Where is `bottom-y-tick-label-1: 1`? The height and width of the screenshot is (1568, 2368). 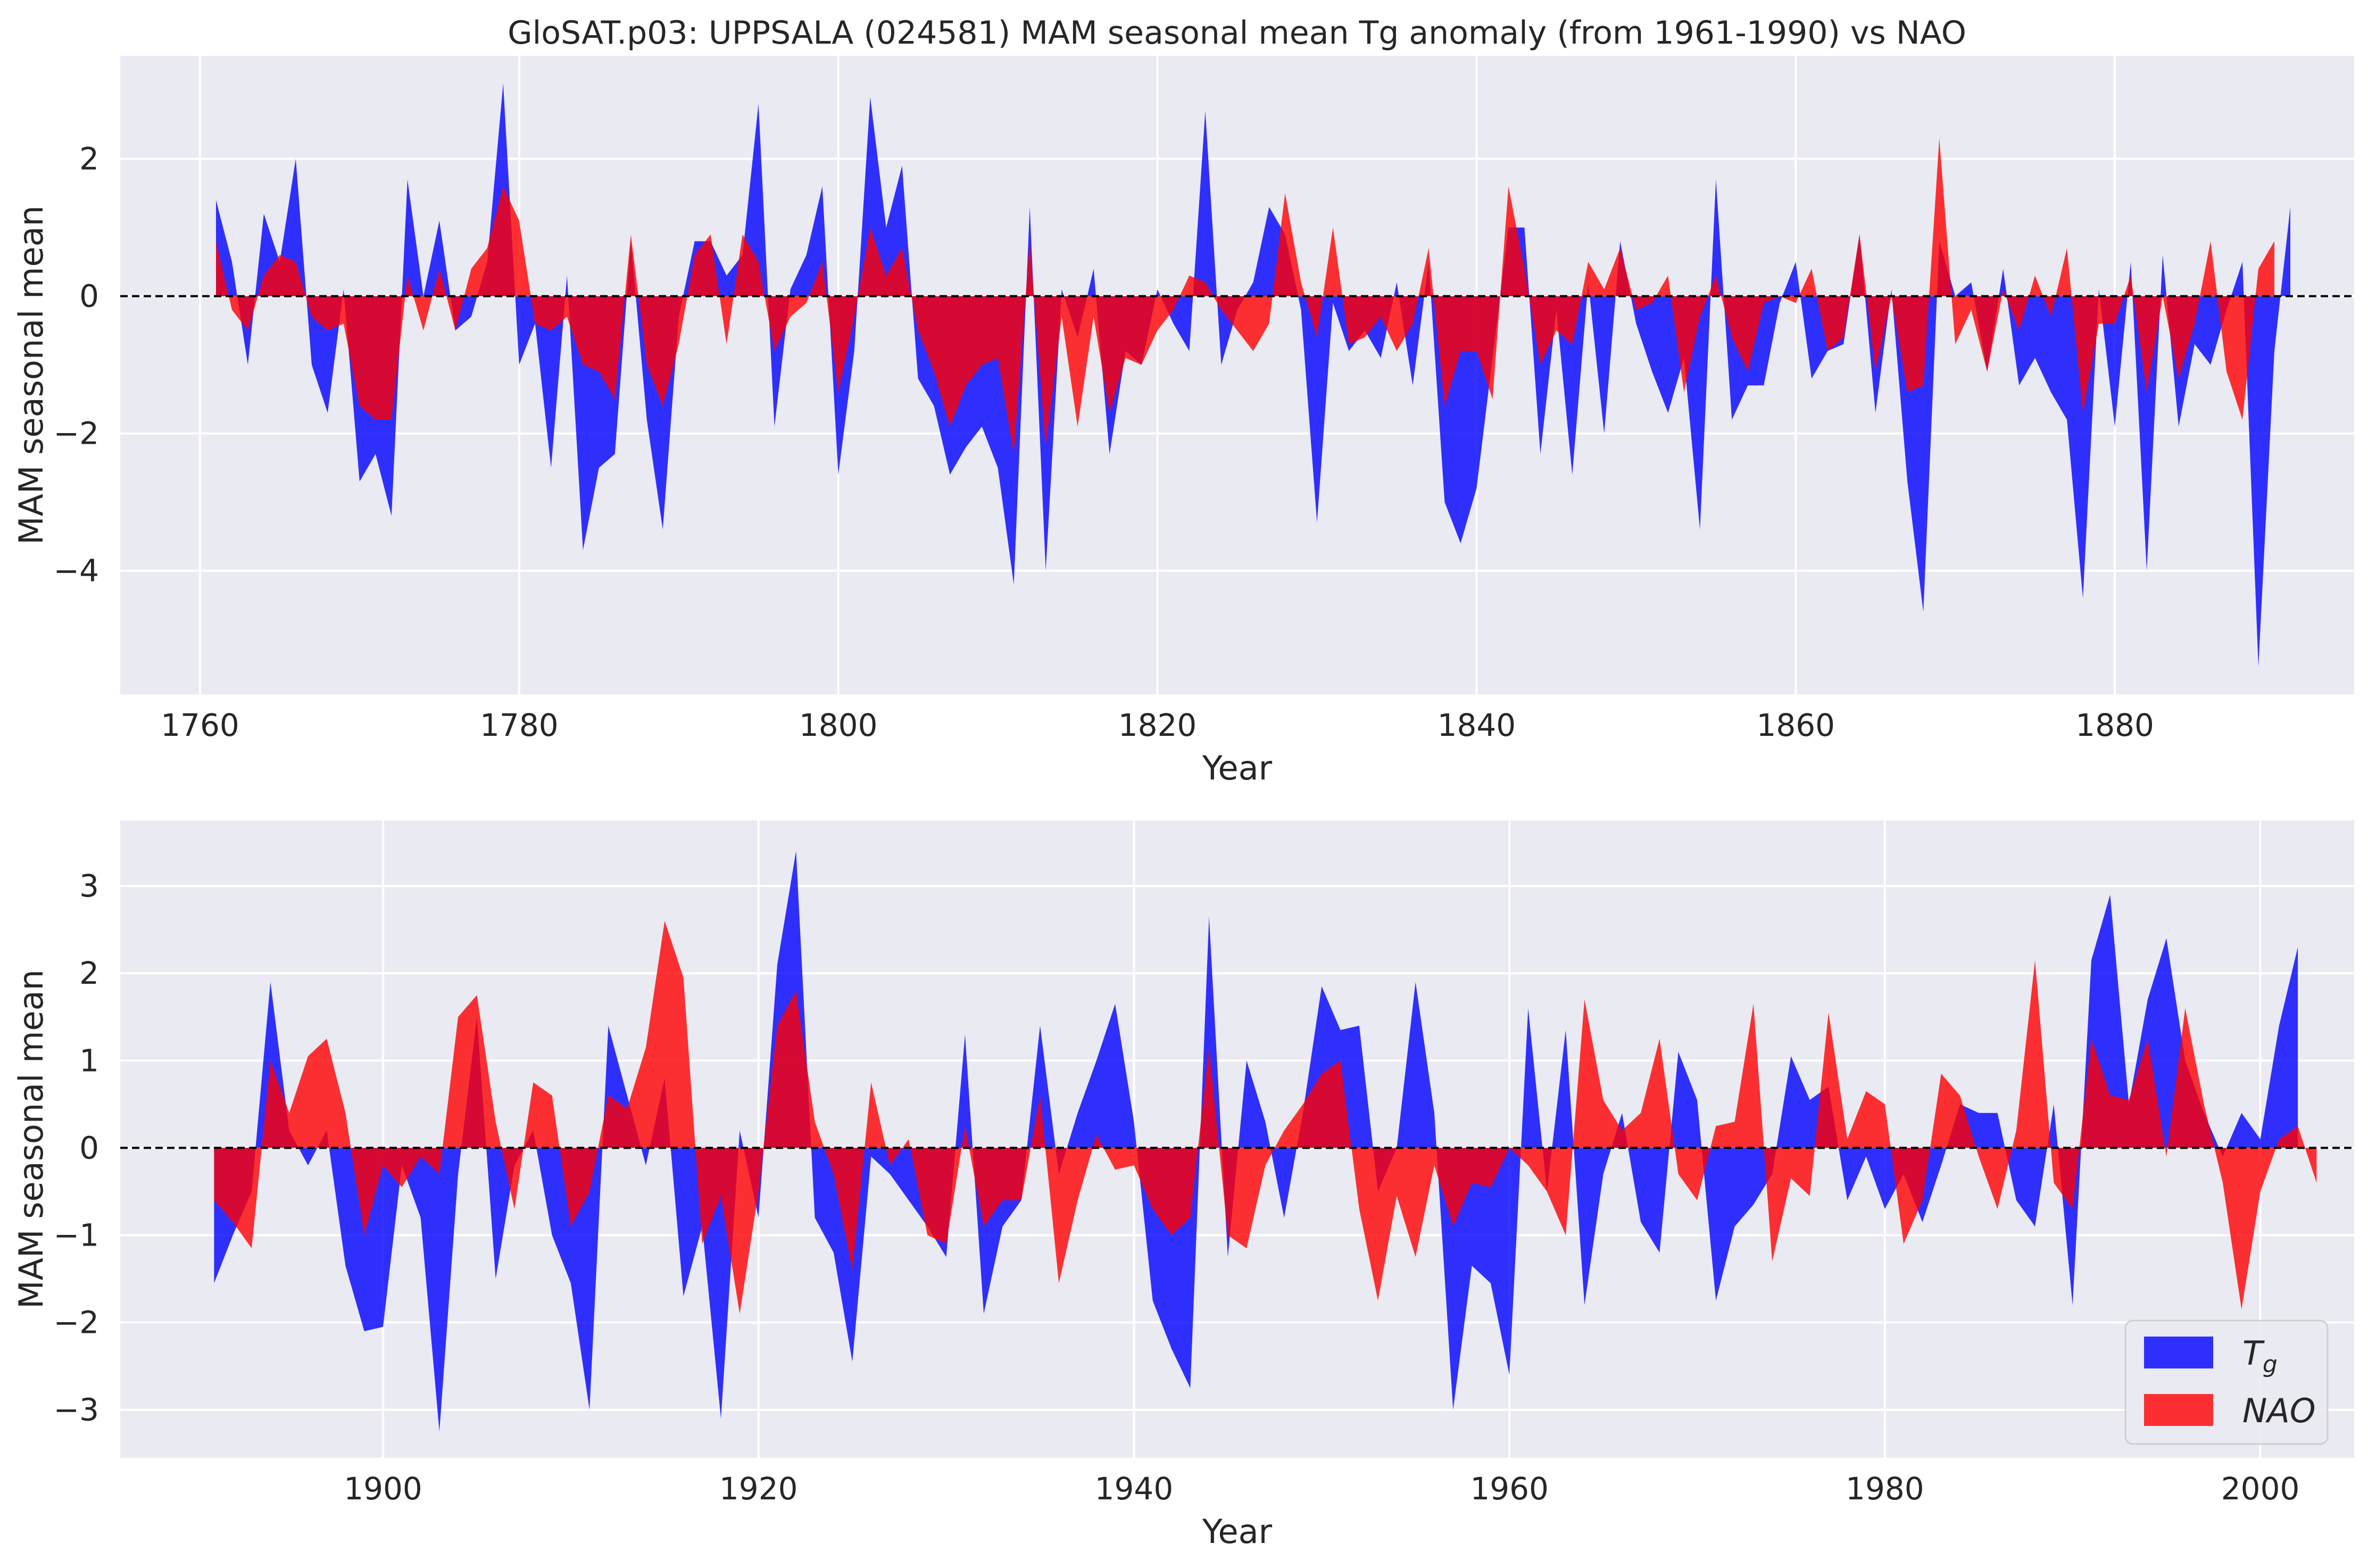 bottom-y-tick-label-1: 1 is located at coordinates (89, 1060).